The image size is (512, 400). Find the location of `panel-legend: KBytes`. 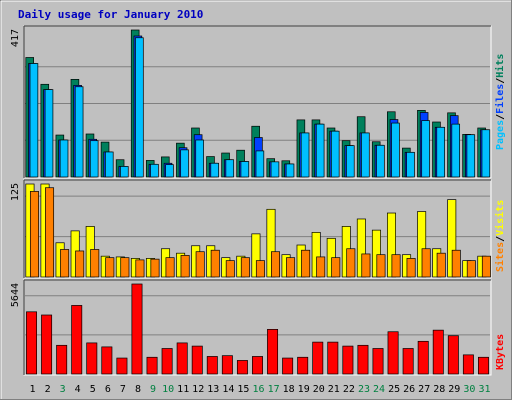

panel-legend: KBytes is located at coordinates (500, 352).